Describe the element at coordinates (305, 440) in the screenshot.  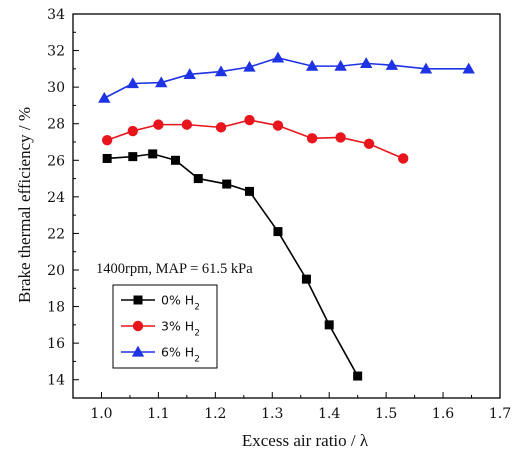
I see `x-axis-title: Excess air ratio / λ` at that location.